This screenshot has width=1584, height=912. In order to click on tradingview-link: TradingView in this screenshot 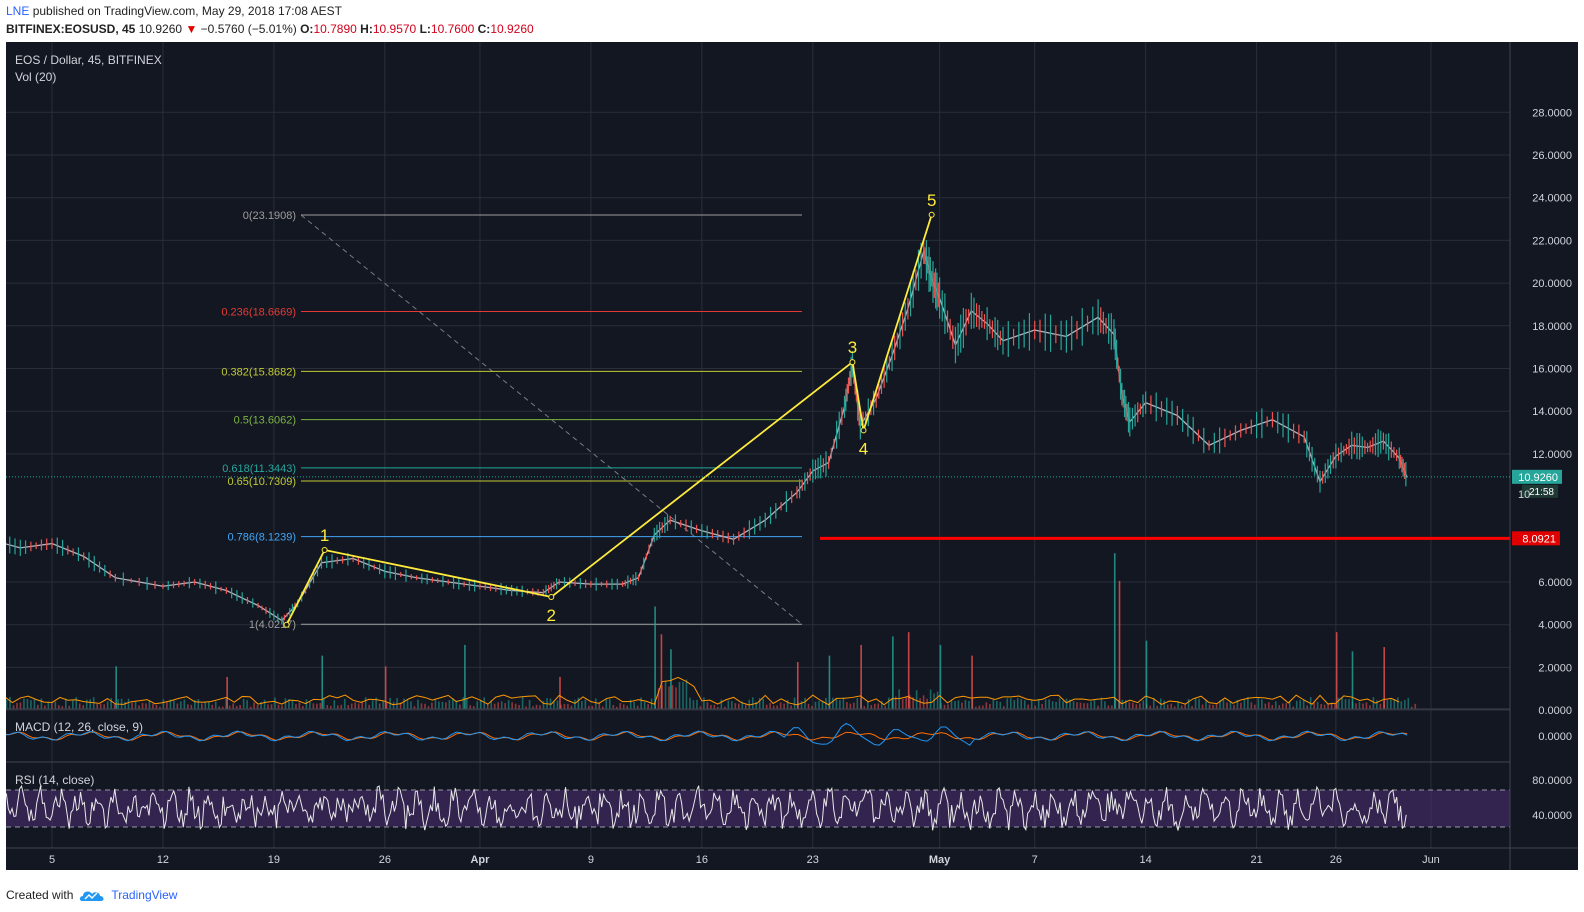, I will do `click(144, 895)`.